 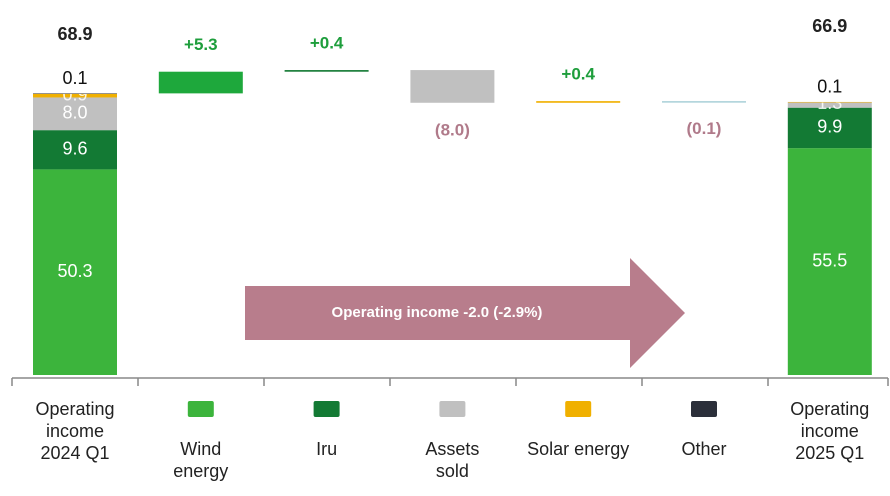 What do you see at coordinates (201, 44) in the screenshot?
I see `change-label: +5.3` at bounding box center [201, 44].